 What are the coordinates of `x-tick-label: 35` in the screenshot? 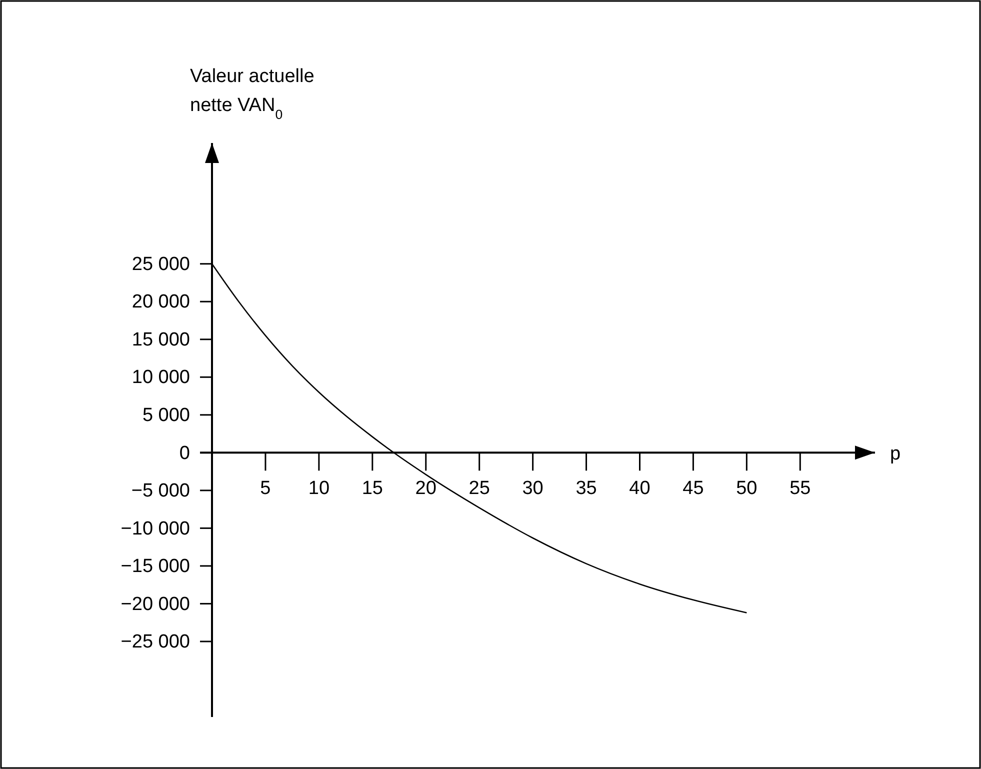 It's located at (586, 489).